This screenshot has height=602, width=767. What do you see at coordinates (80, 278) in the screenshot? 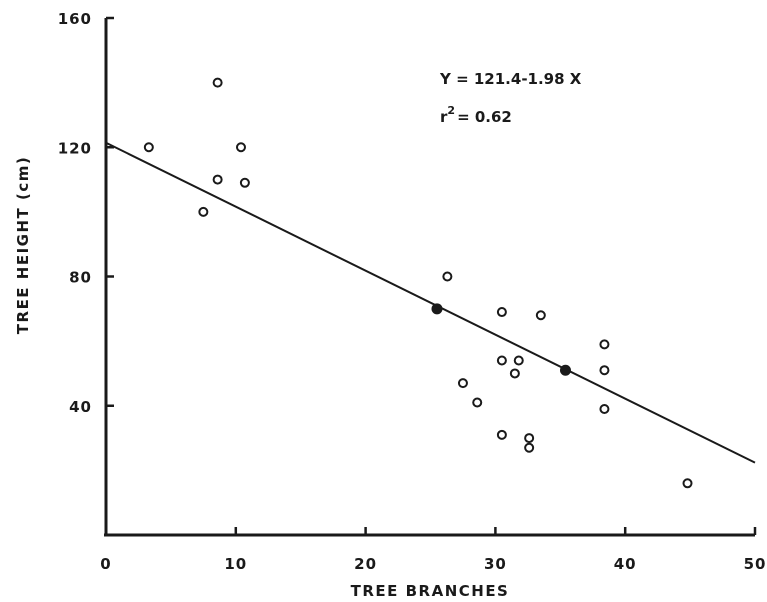
I see `y-tick-label: 80` at bounding box center [80, 278].